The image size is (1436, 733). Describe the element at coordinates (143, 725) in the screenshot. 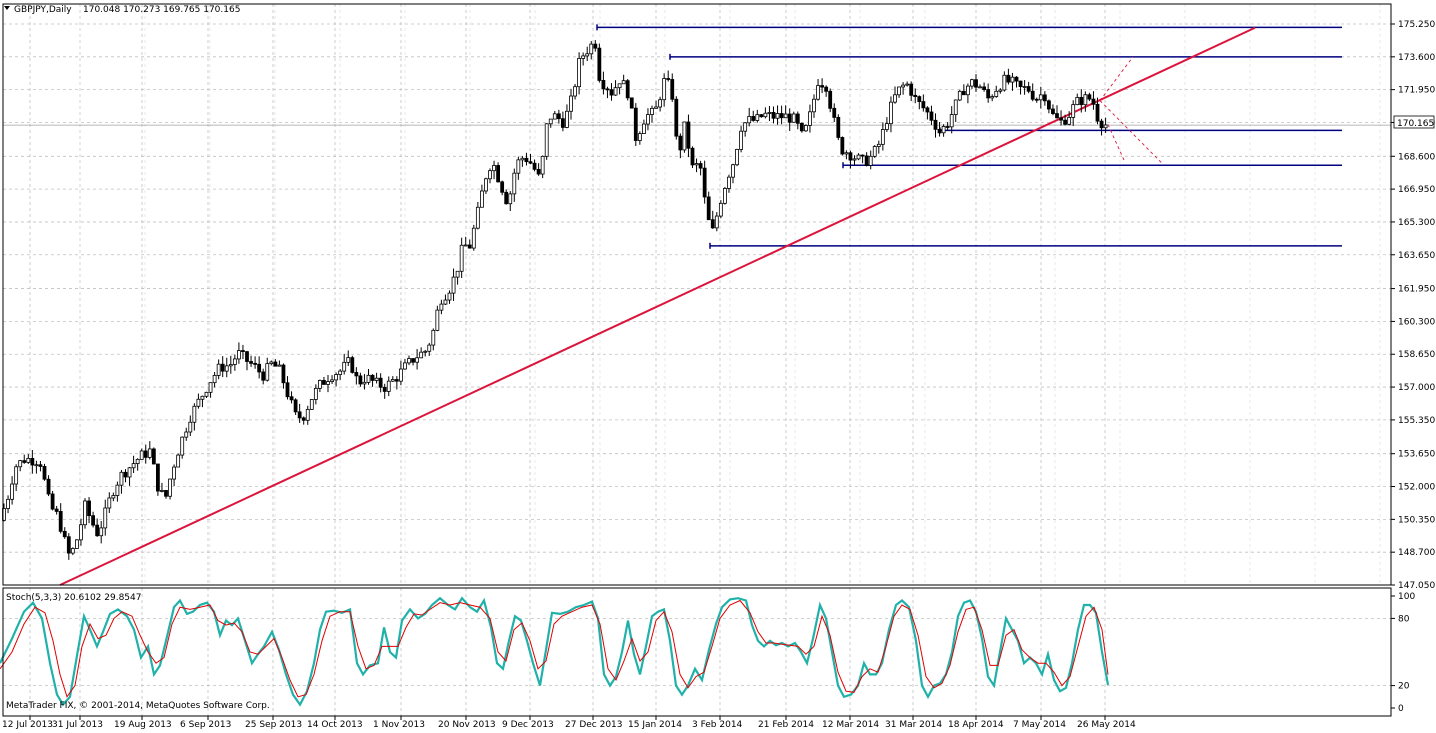

I see `time-tick-label: 19 Aug 2013` at that location.